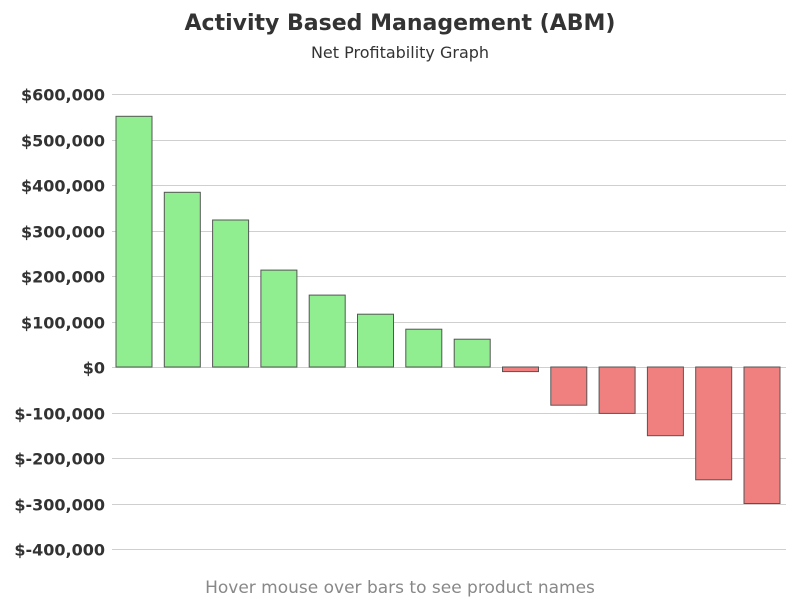 The height and width of the screenshot is (600, 800). What do you see at coordinates (59, 414) in the screenshot?
I see `y-tick-label: $-100,000` at bounding box center [59, 414].